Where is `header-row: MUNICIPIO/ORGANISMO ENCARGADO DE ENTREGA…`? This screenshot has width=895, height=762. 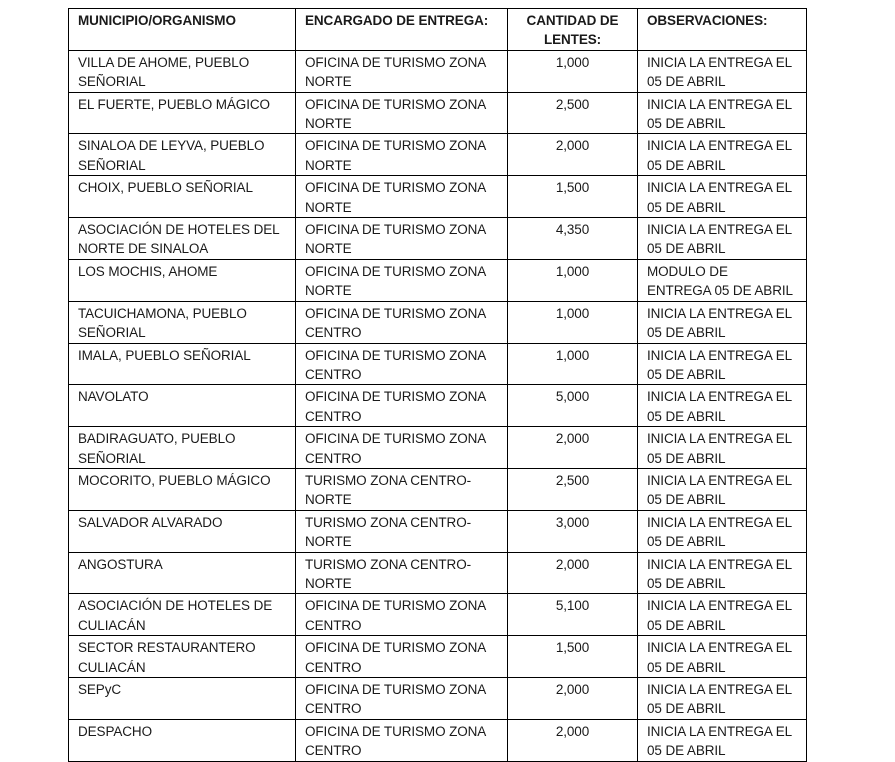 header-row: MUNICIPIO/ORGANISMO ENCARGADO DE ENTREGA… is located at coordinates (437, 29).